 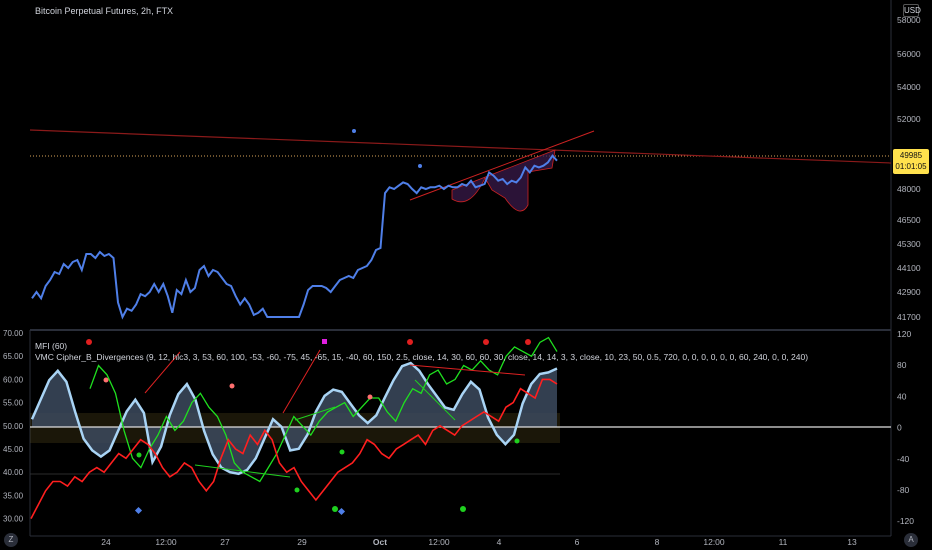 I want to click on trendline-resistance, so click(x=460, y=146).